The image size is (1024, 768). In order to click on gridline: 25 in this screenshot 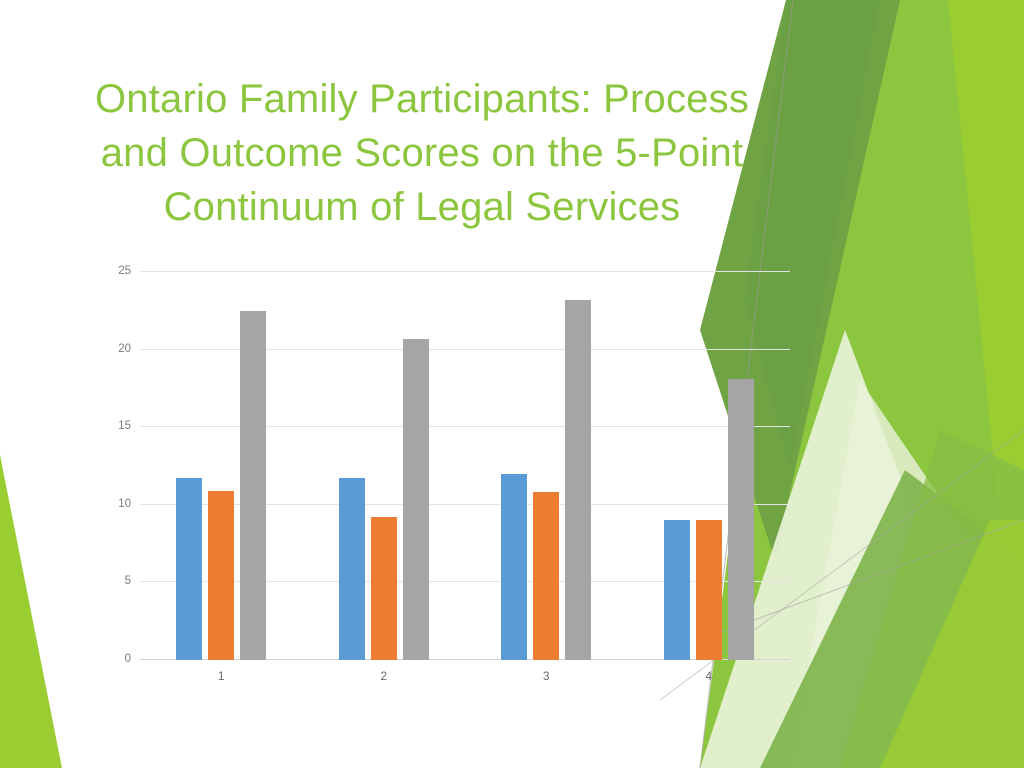, I will do `click(454, 271)`.